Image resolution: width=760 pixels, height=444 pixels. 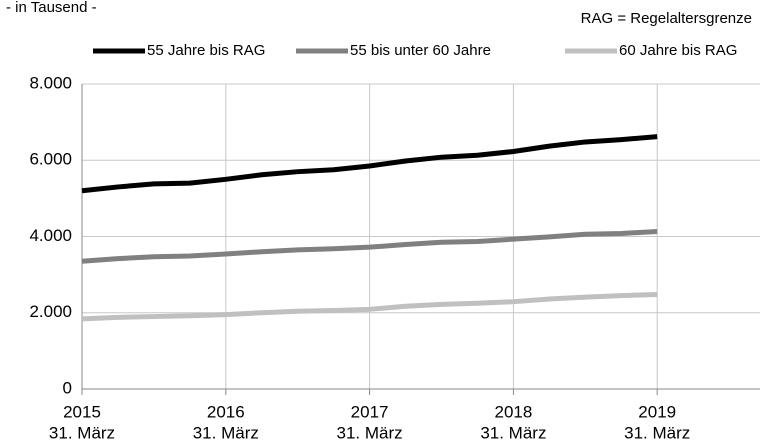 What do you see at coordinates (657, 411) in the screenshot?
I see `x-tick-label: 2019` at bounding box center [657, 411].